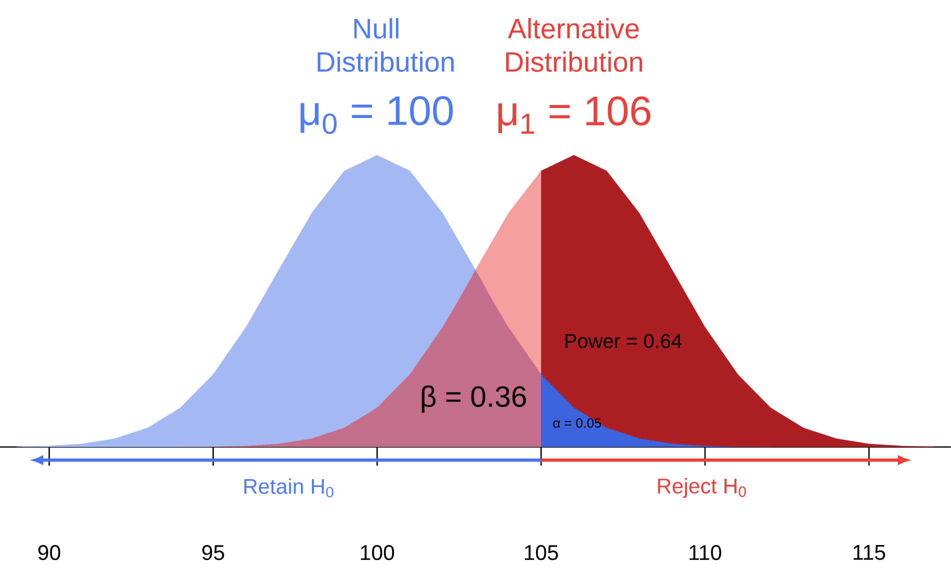 The height and width of the screenshot is (579, 951). Describe the element at coordinates (474, 399) in the screenshot. I see `annotation: β = 0.36` at that location.